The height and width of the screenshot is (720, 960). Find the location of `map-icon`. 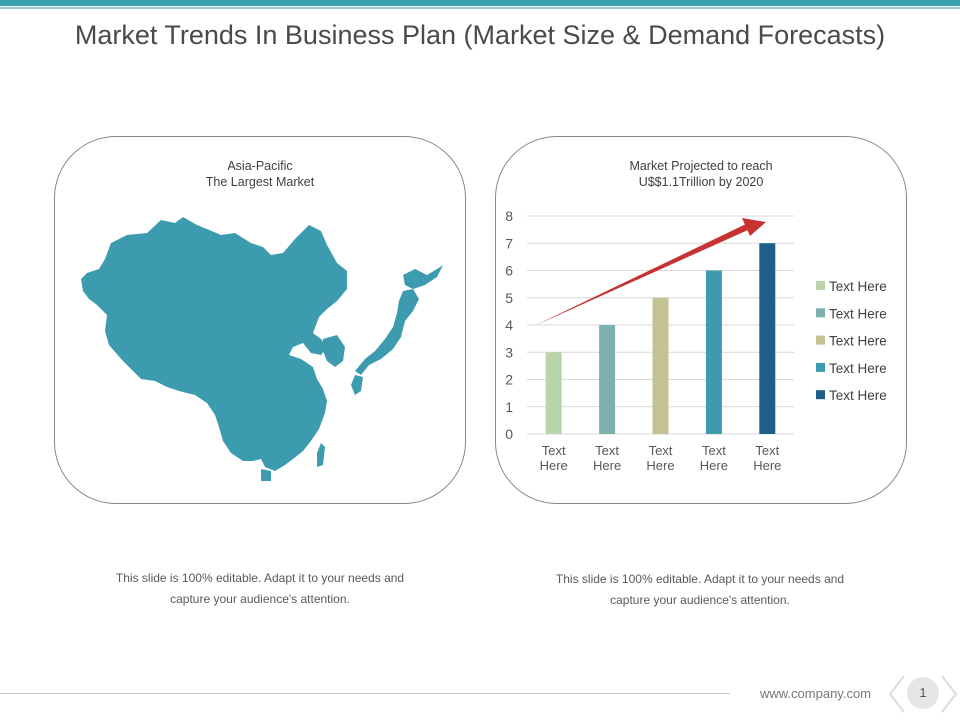

map-icon is located at coordinates (262, 349).